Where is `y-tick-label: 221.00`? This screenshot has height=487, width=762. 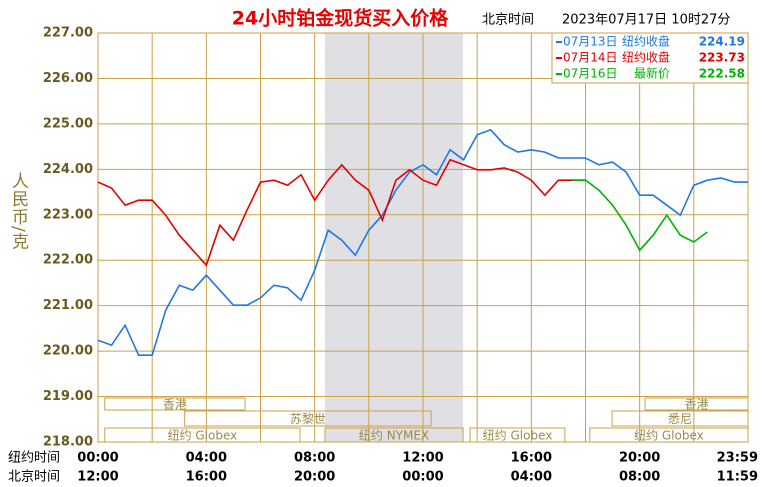
y-tick-label: 221.00 is located at coordinates (68, 305).